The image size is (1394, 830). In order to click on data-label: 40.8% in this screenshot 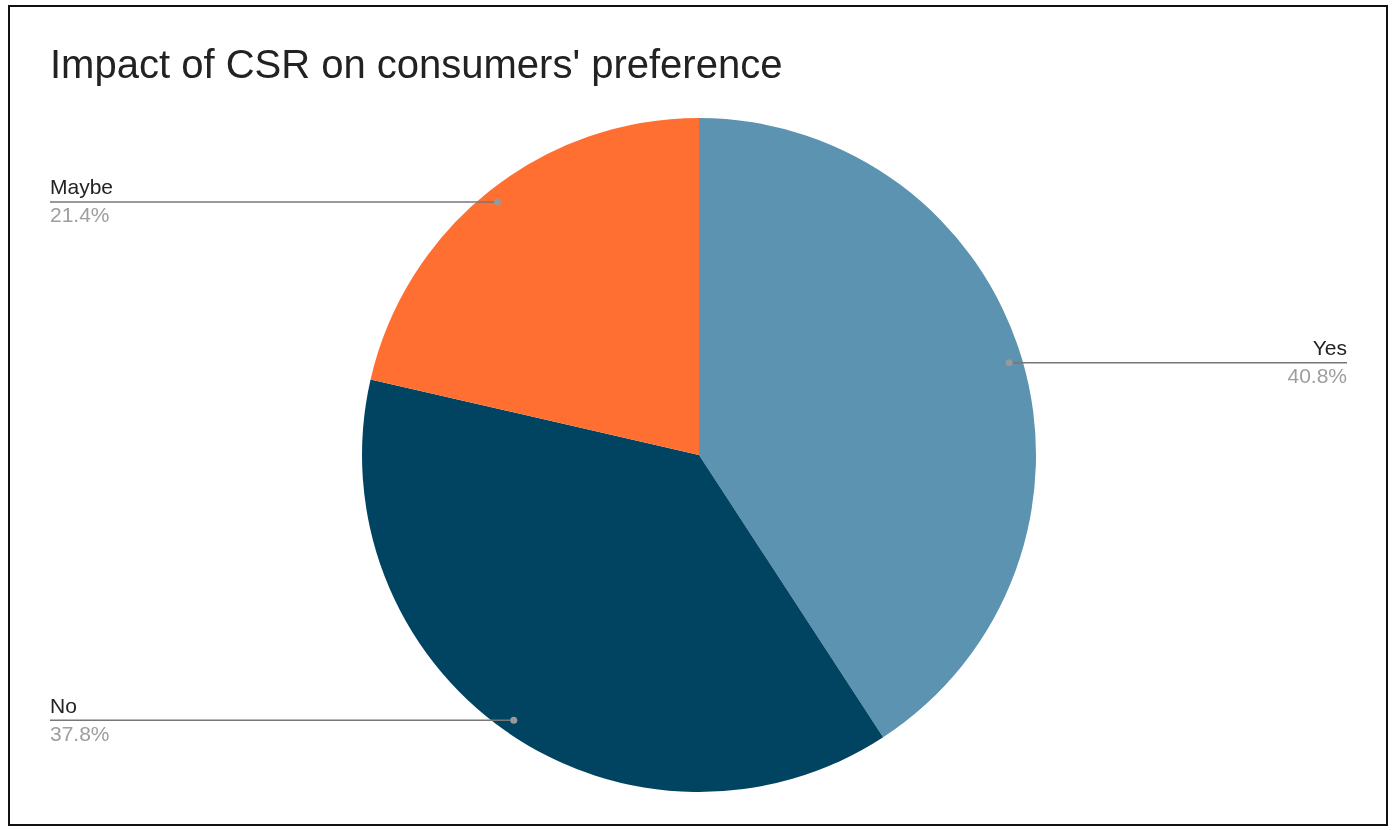, I will do `click(1317, 376)`.